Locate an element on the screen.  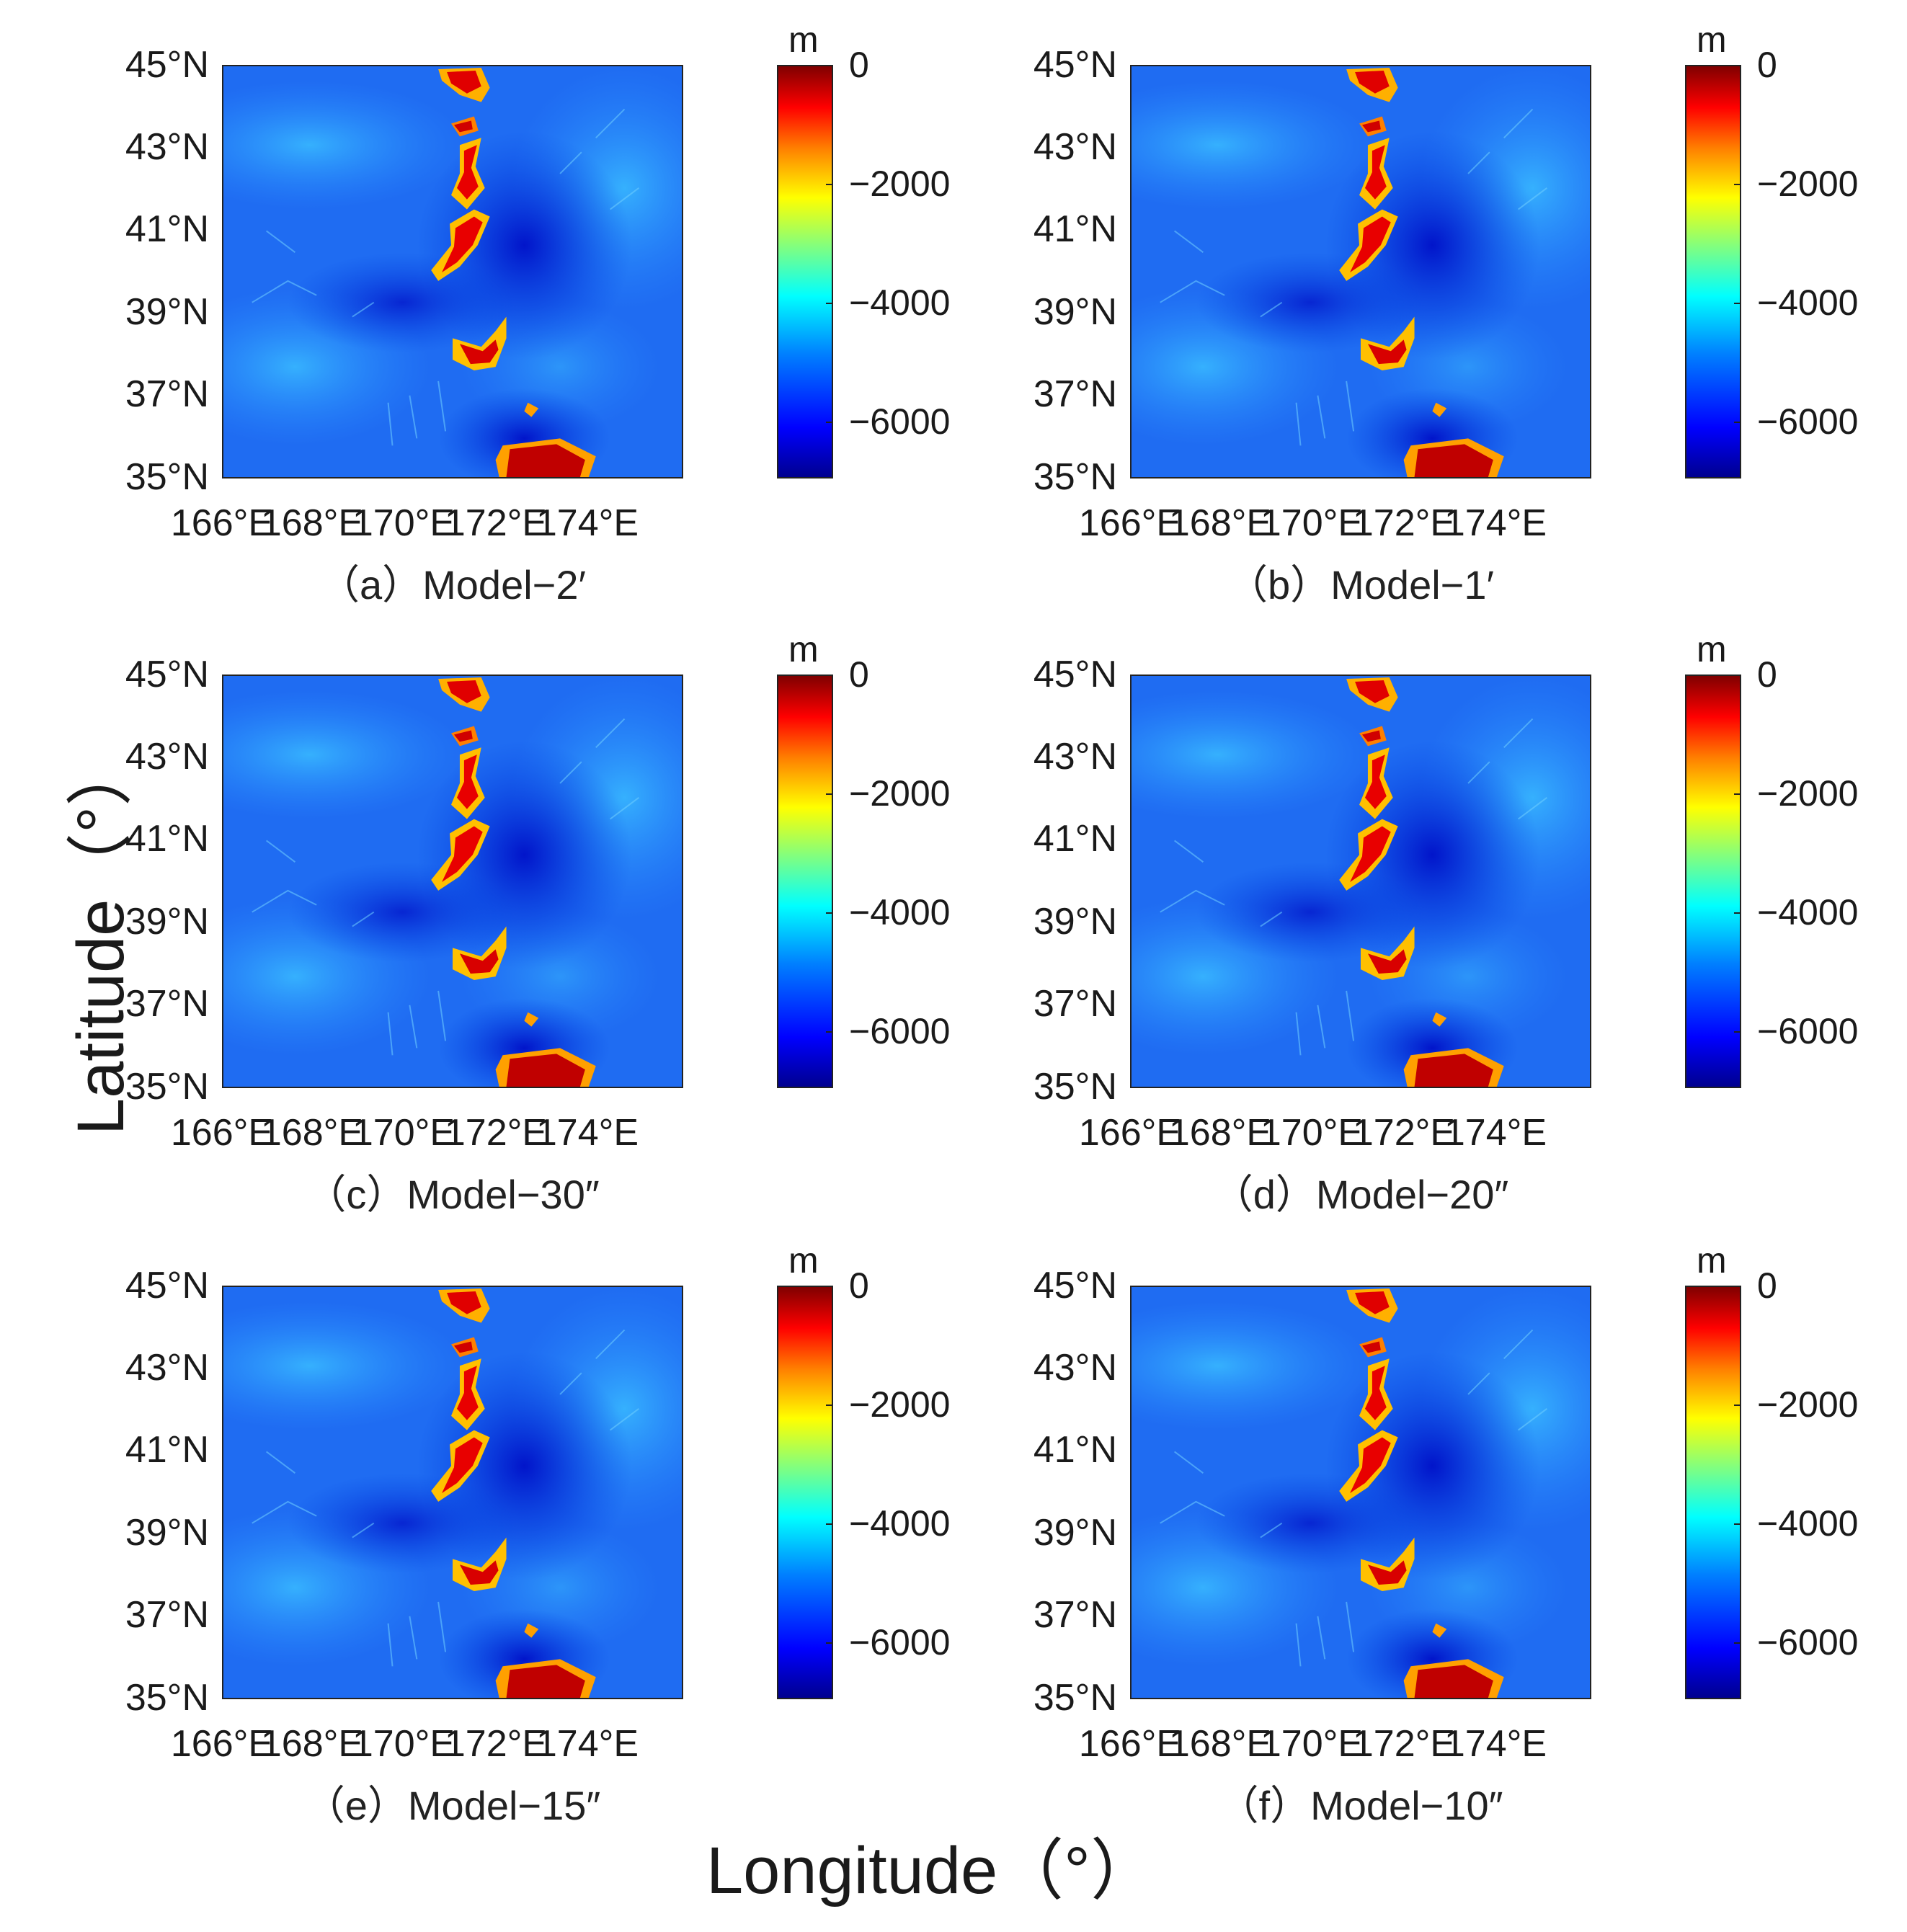
x-axis-title: Longitude（°） is located at coordinates (931, 1870).